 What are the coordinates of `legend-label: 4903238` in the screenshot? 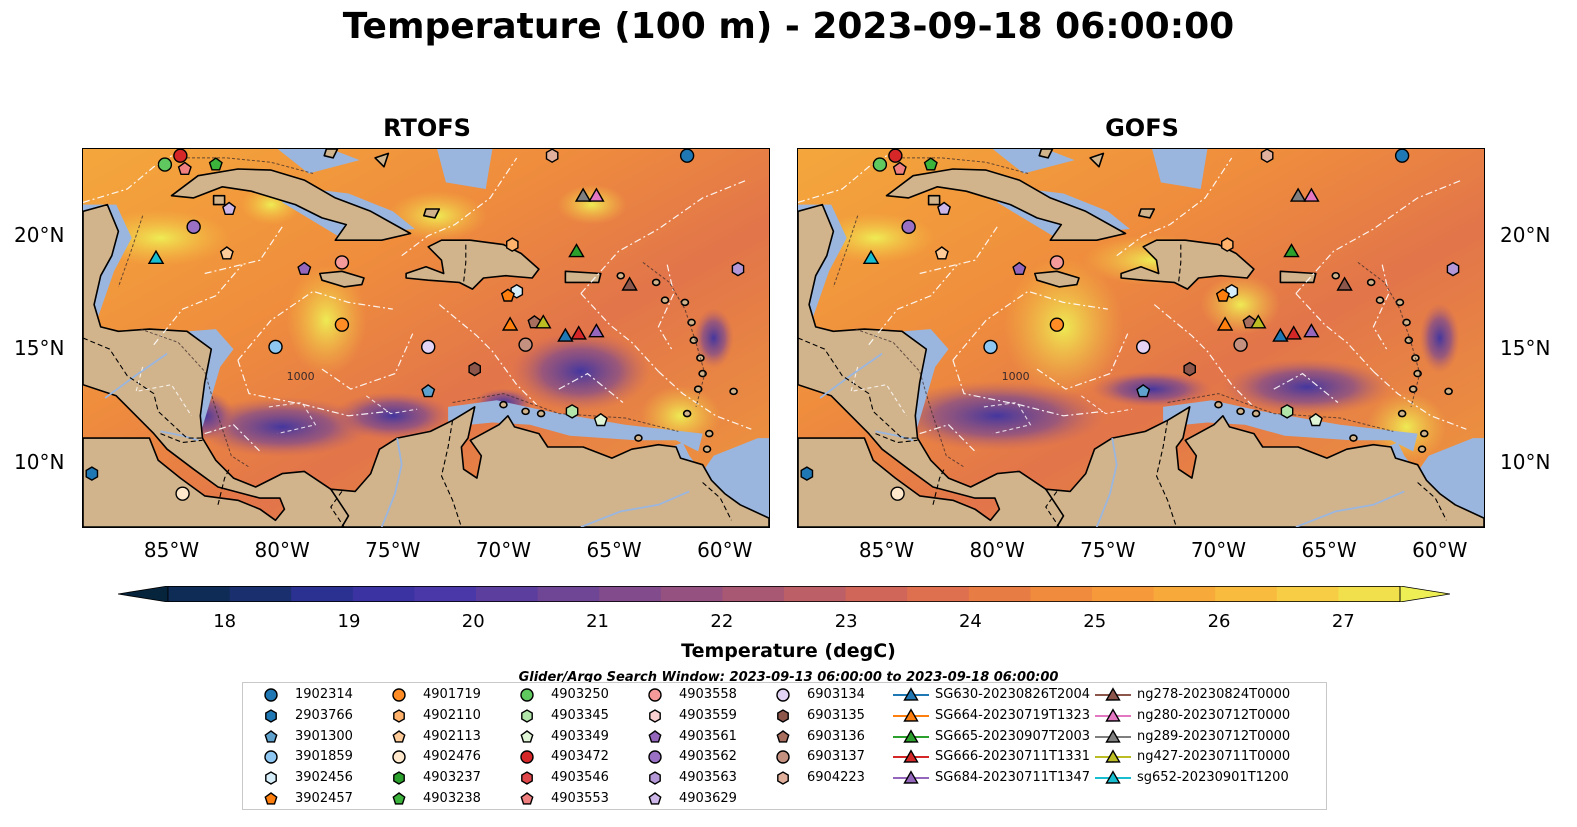 It's located at (452, 798).